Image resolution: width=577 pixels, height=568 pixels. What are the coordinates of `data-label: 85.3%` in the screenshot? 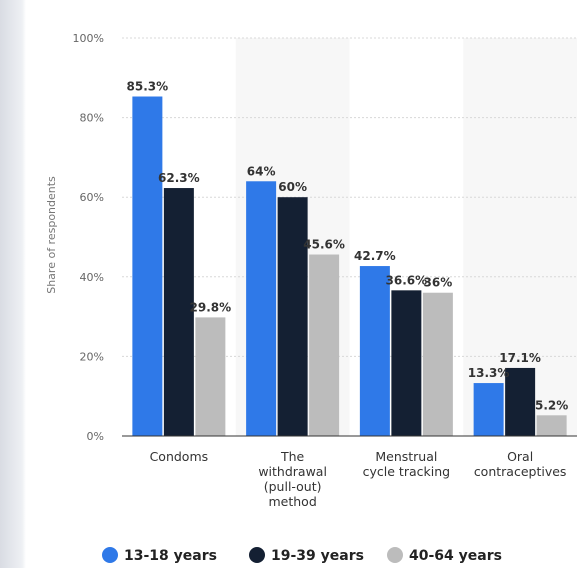 It's located at (148, 87).